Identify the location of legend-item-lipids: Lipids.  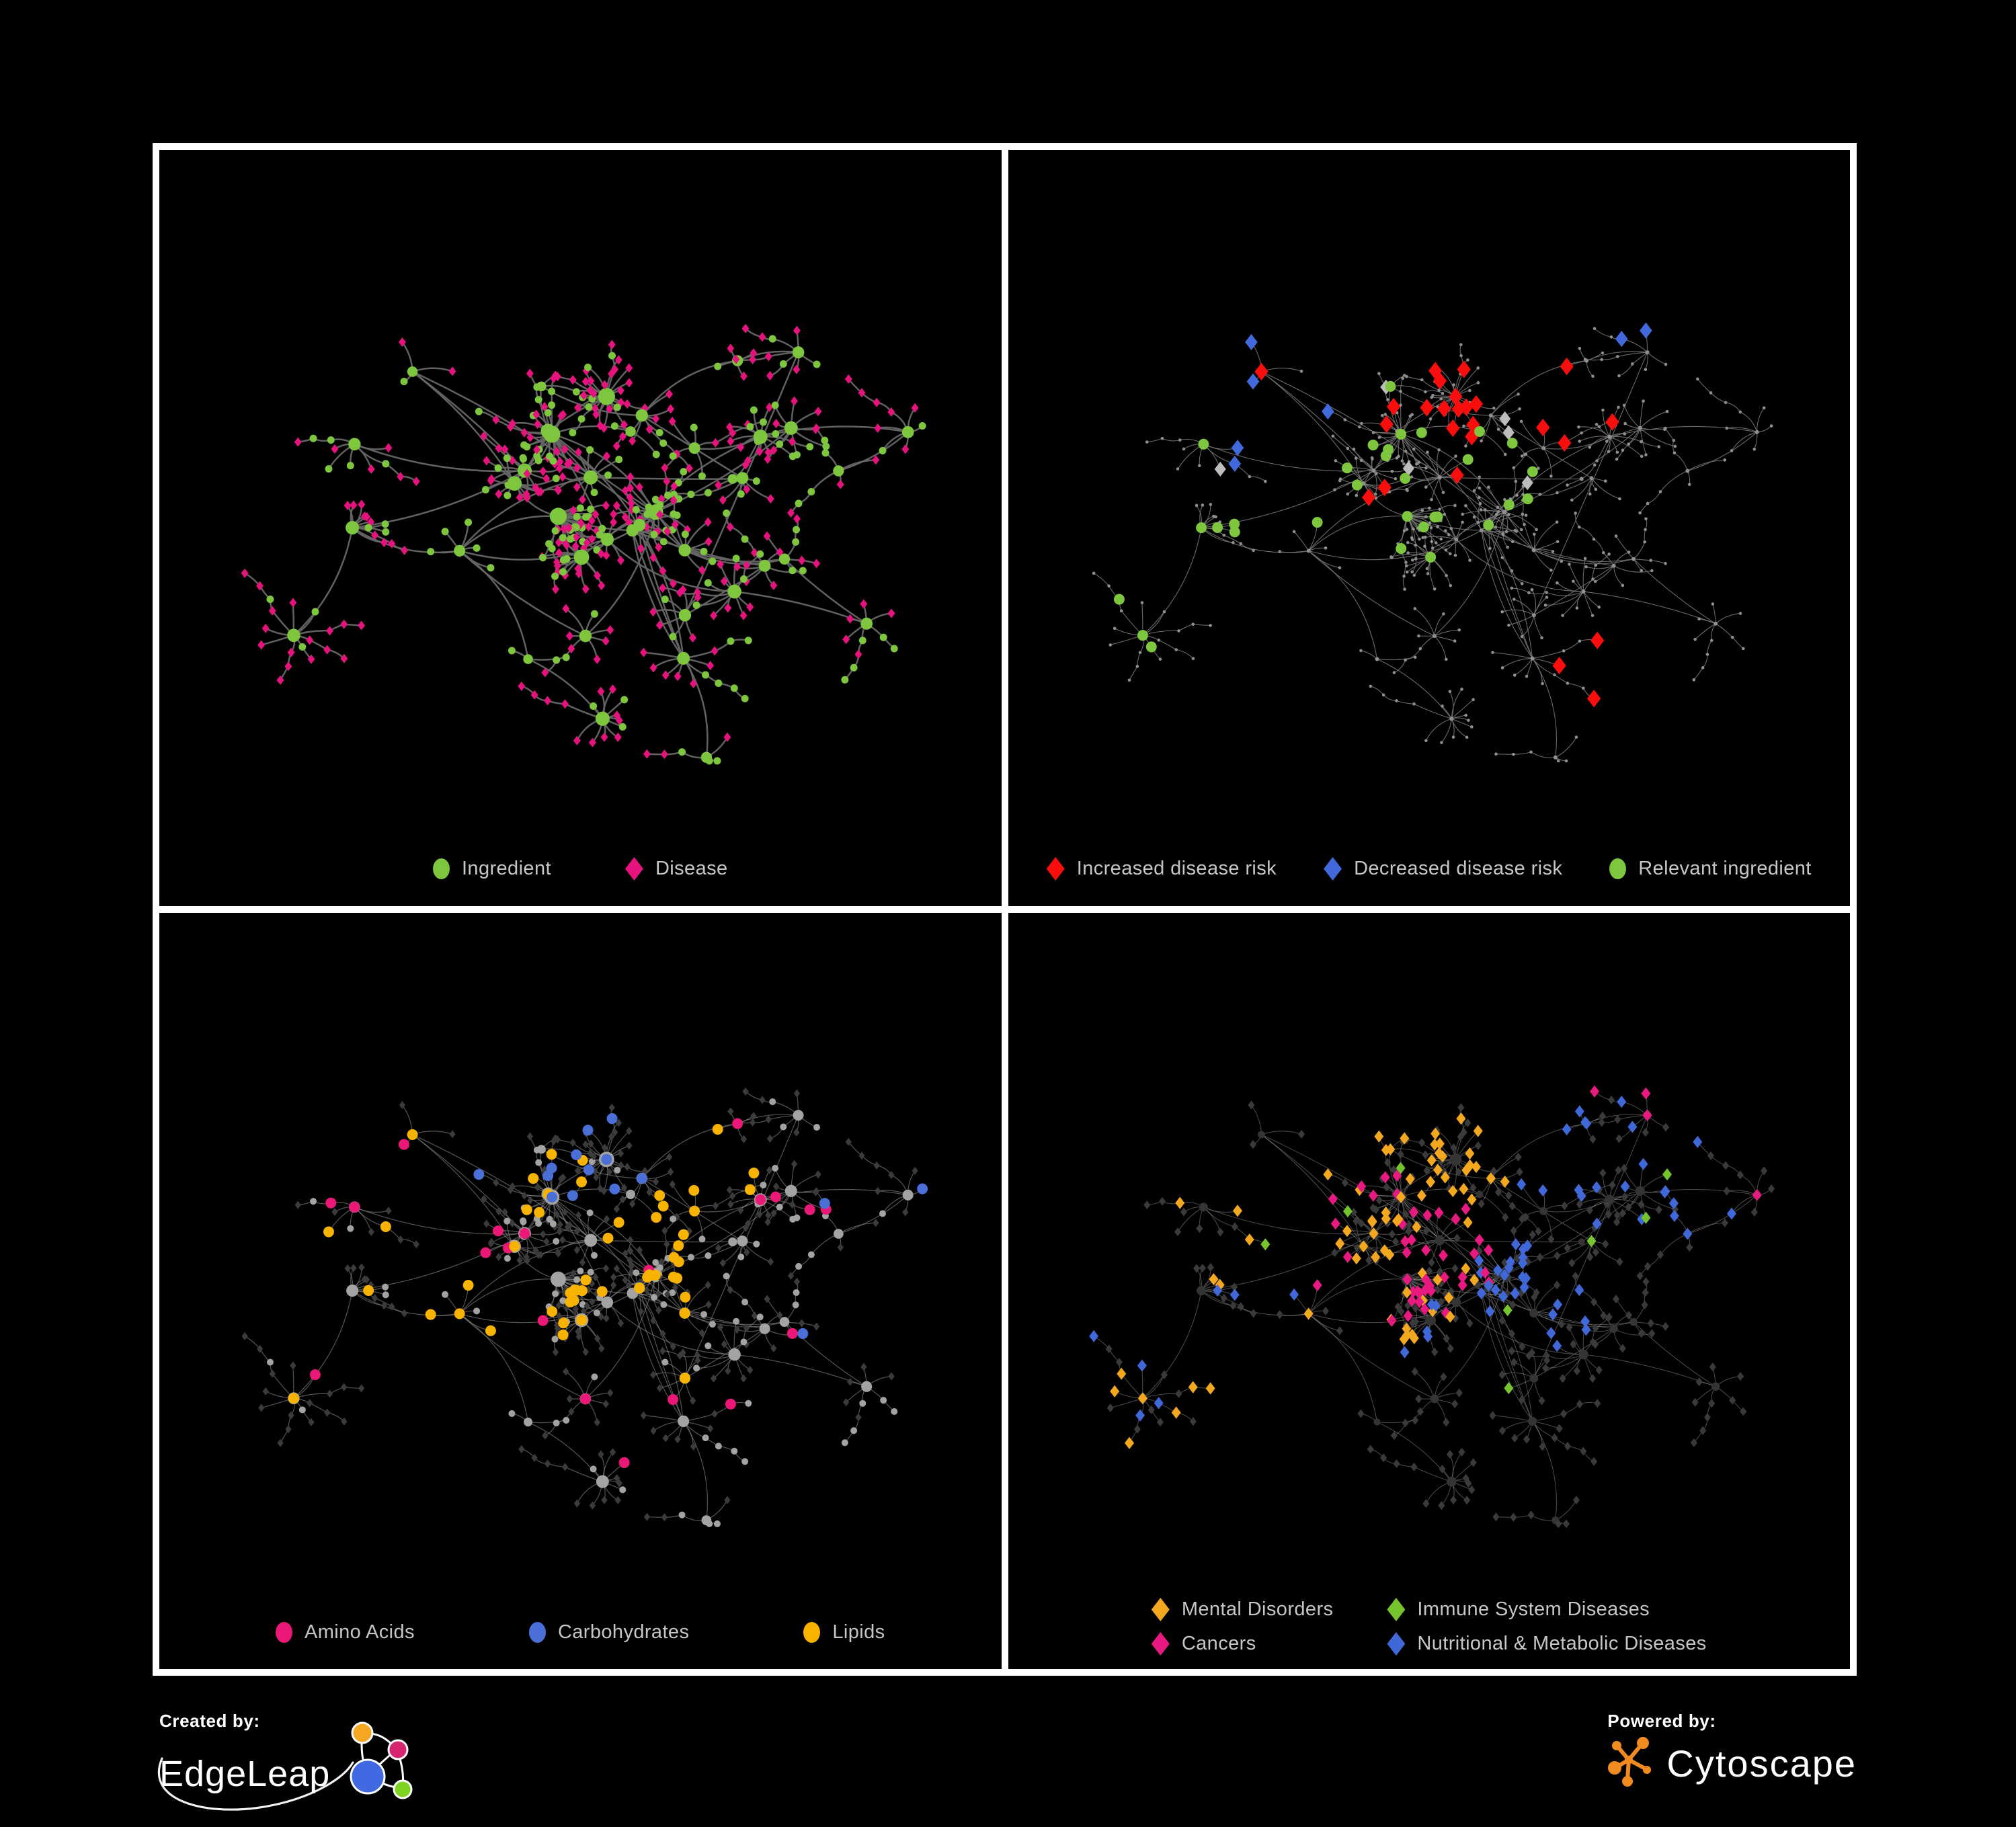
(844, 1632).